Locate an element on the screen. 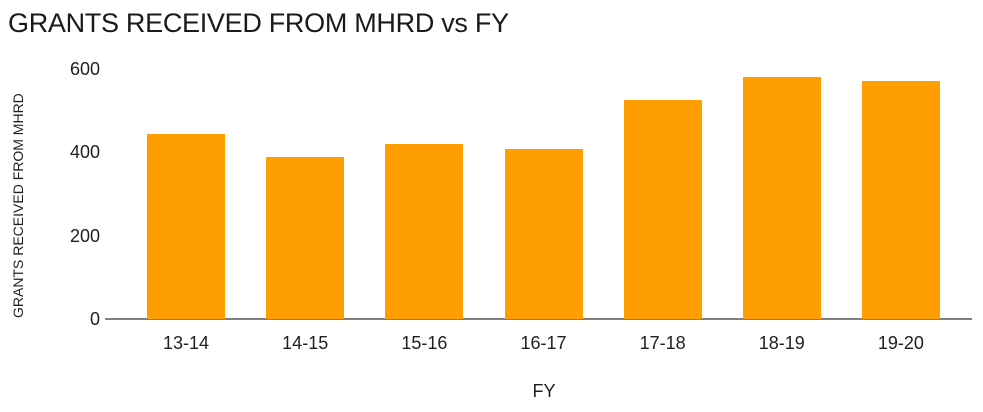  x-axis-title: FY is located at coordinates (544, 391).